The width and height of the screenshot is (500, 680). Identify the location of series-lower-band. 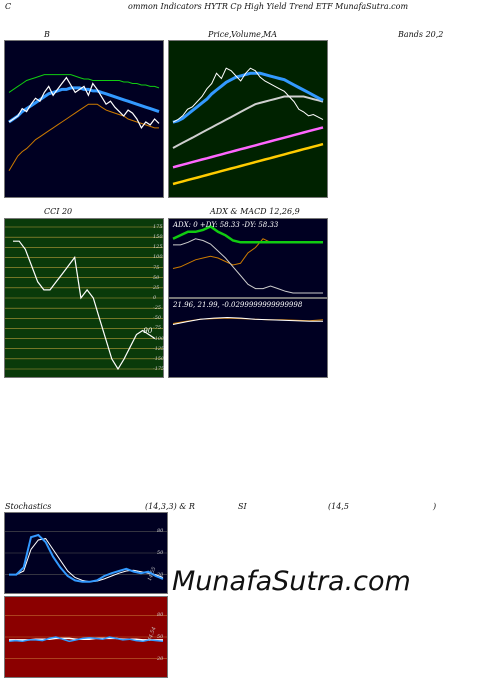
(83, 137).